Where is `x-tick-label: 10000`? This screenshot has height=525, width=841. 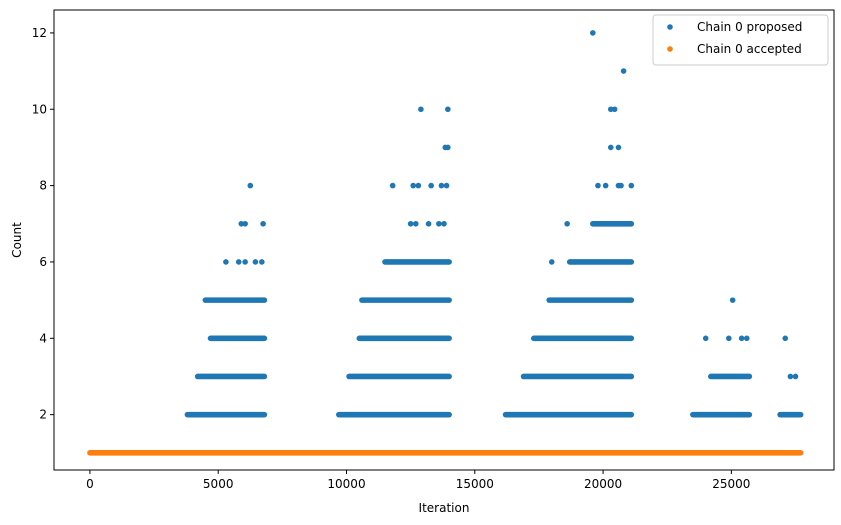 x-tick-label: 10000 is located at coordinates (346, 484).